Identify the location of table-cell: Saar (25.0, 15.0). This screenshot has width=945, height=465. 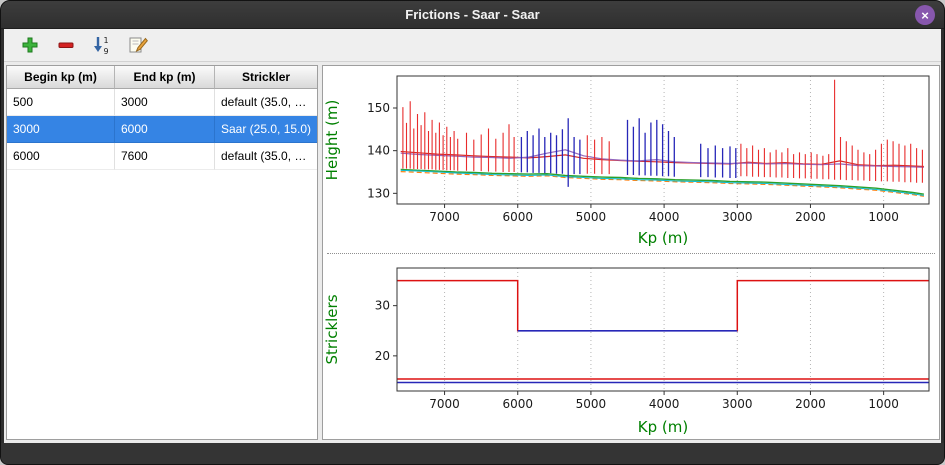
(266, 129).